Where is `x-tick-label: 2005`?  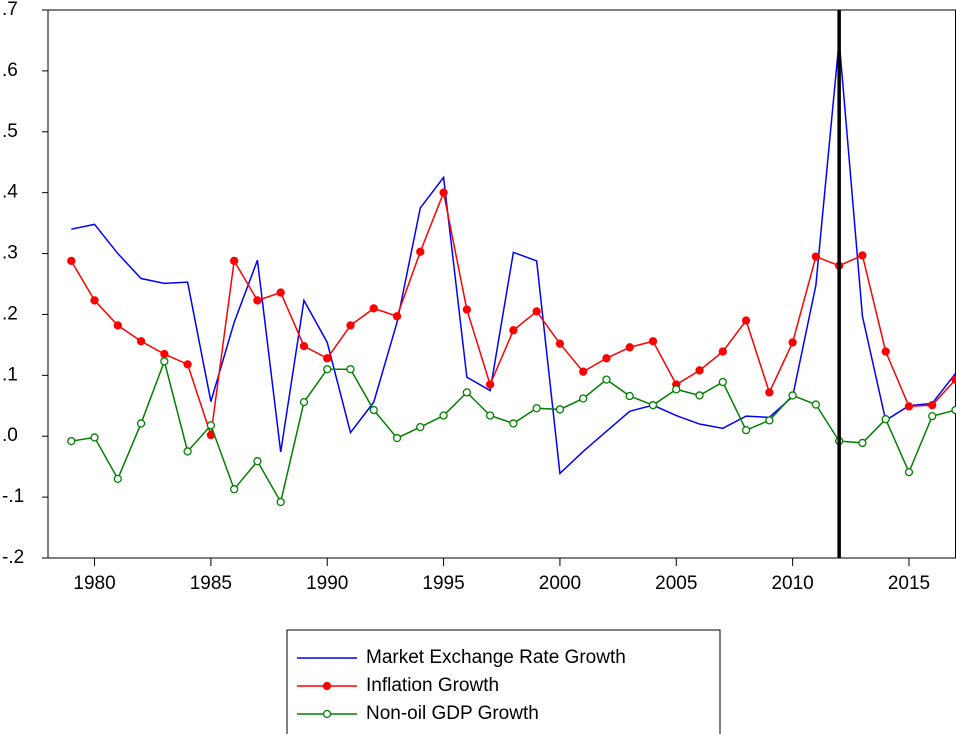 x-tick-label: 2005 is located at coordinates (676, 583).